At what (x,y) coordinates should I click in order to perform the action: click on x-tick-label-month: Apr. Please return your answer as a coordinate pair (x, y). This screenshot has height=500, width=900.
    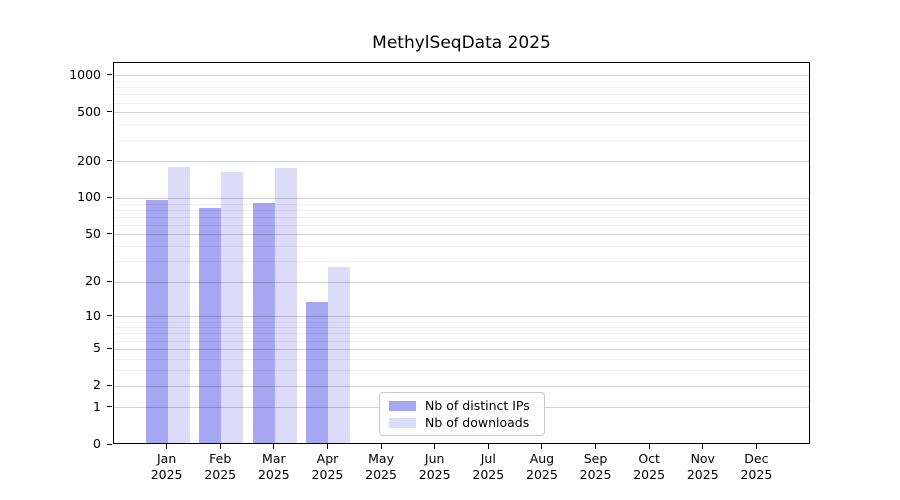
    Looking at the image, I should click on (327, 458).